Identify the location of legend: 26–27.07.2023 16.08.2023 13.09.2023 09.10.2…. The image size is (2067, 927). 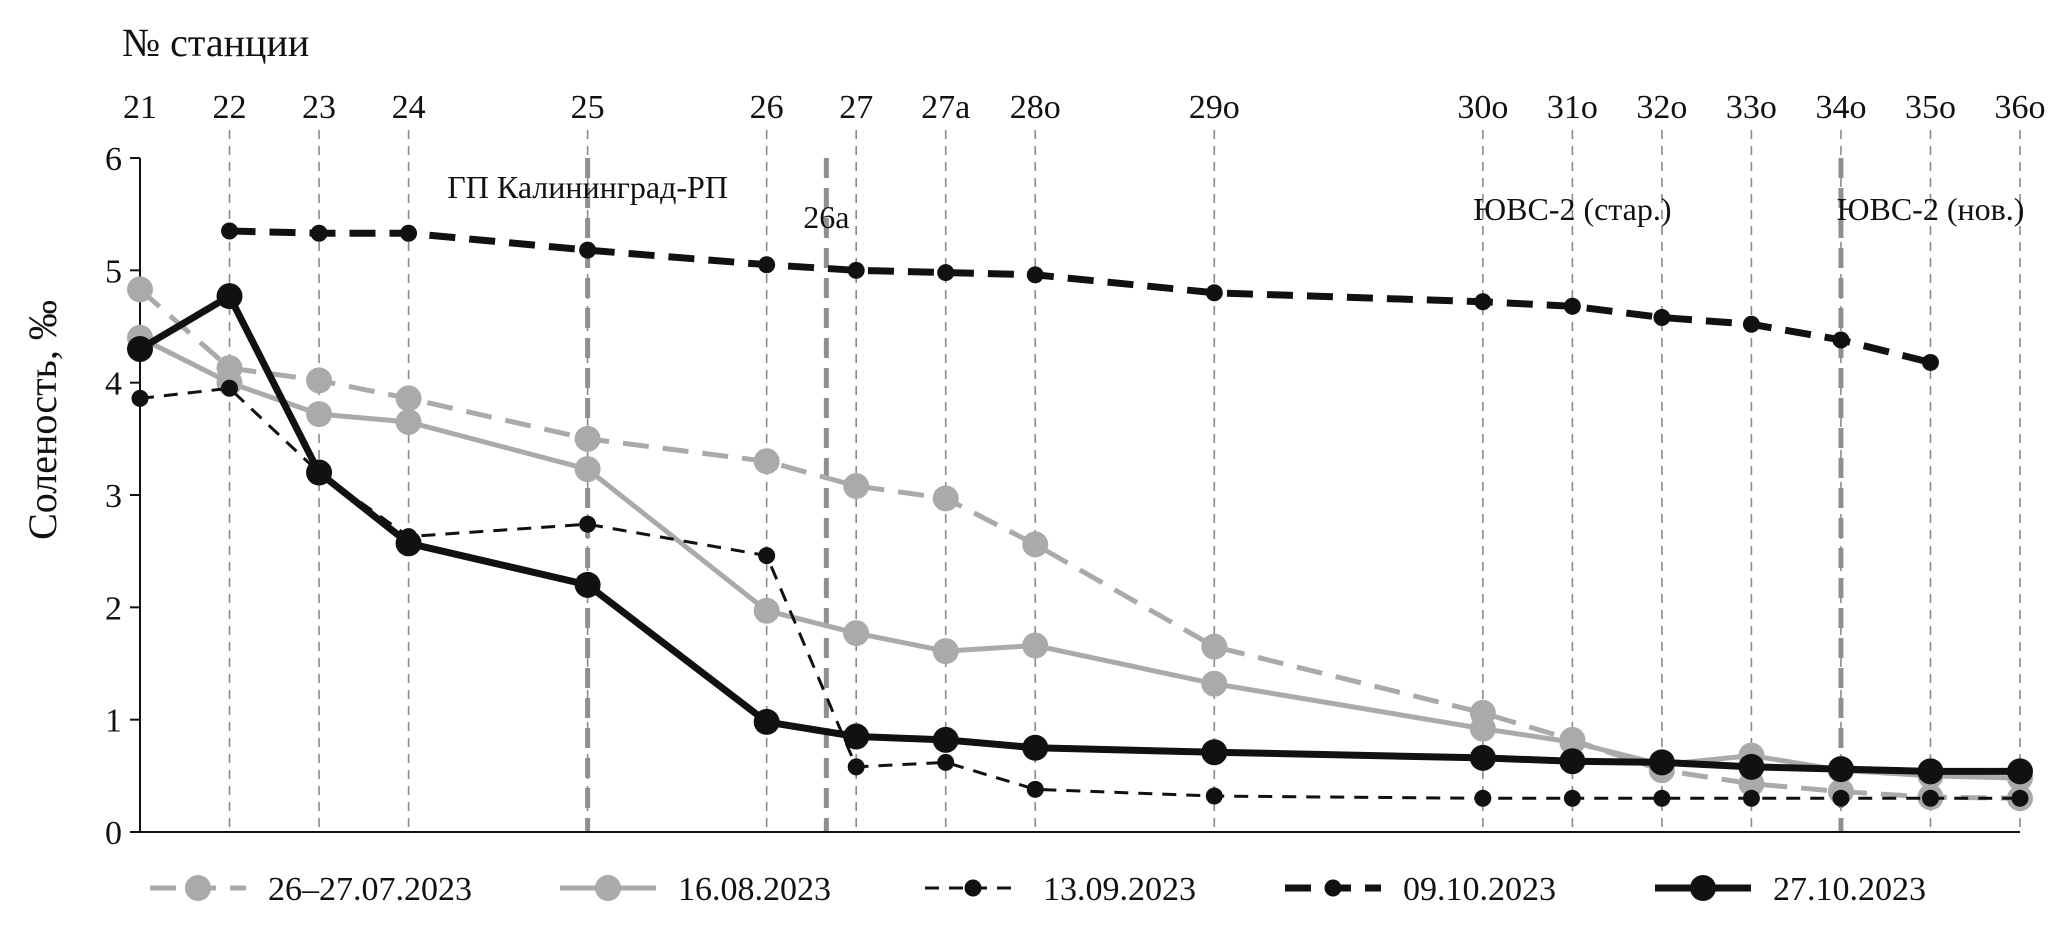
(1038, 889).